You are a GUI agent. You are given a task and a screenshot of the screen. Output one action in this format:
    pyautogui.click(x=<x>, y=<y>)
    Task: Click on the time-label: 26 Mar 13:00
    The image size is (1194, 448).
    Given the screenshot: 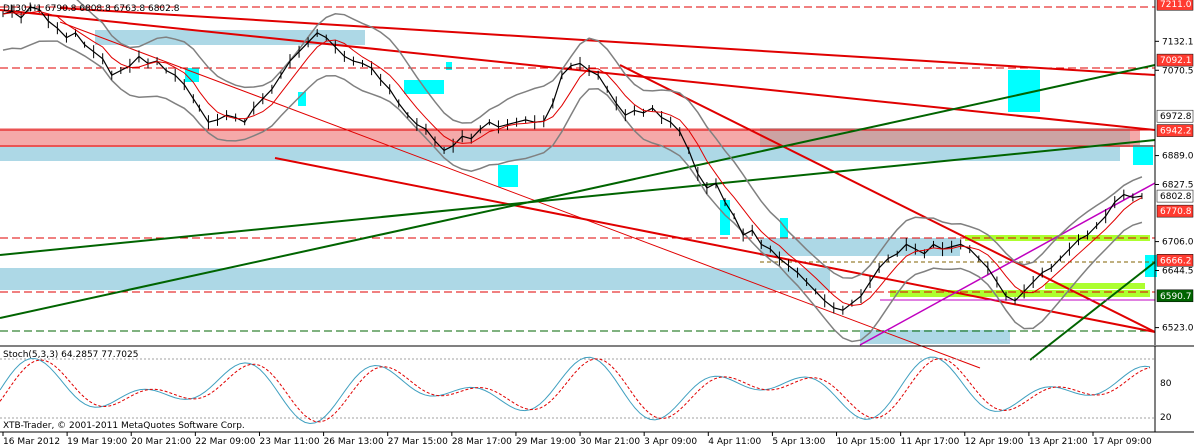 What is the action you would take?
    pyautogui.click(x=354, y=442)
    